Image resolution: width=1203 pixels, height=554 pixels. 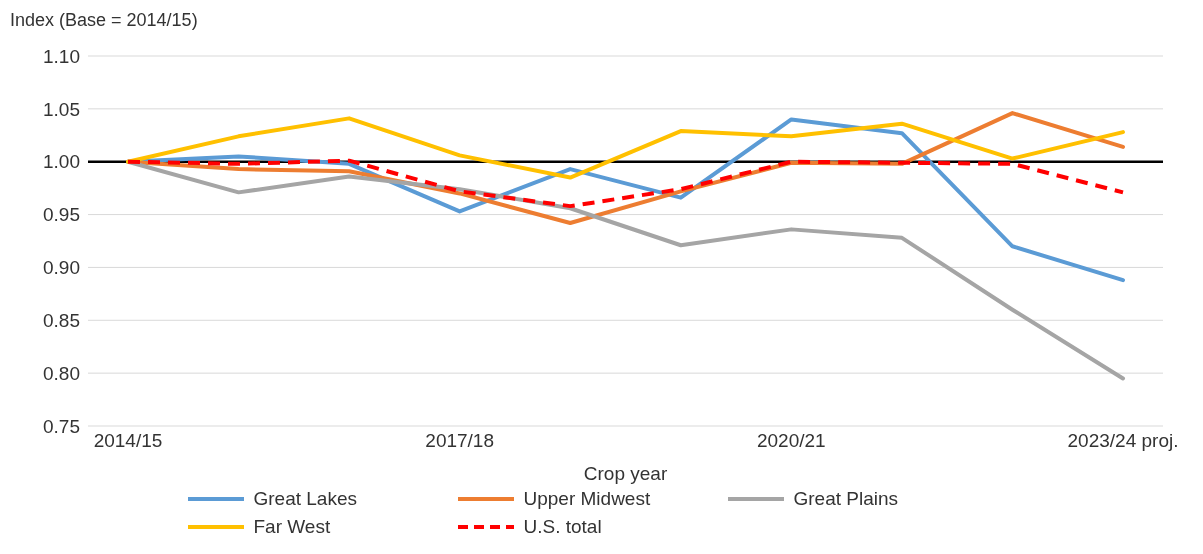 What do you see at coordinates (61, 215) in the screenshot?
I see `y-tick-label: 0.95` at bounding box center [61, 215].